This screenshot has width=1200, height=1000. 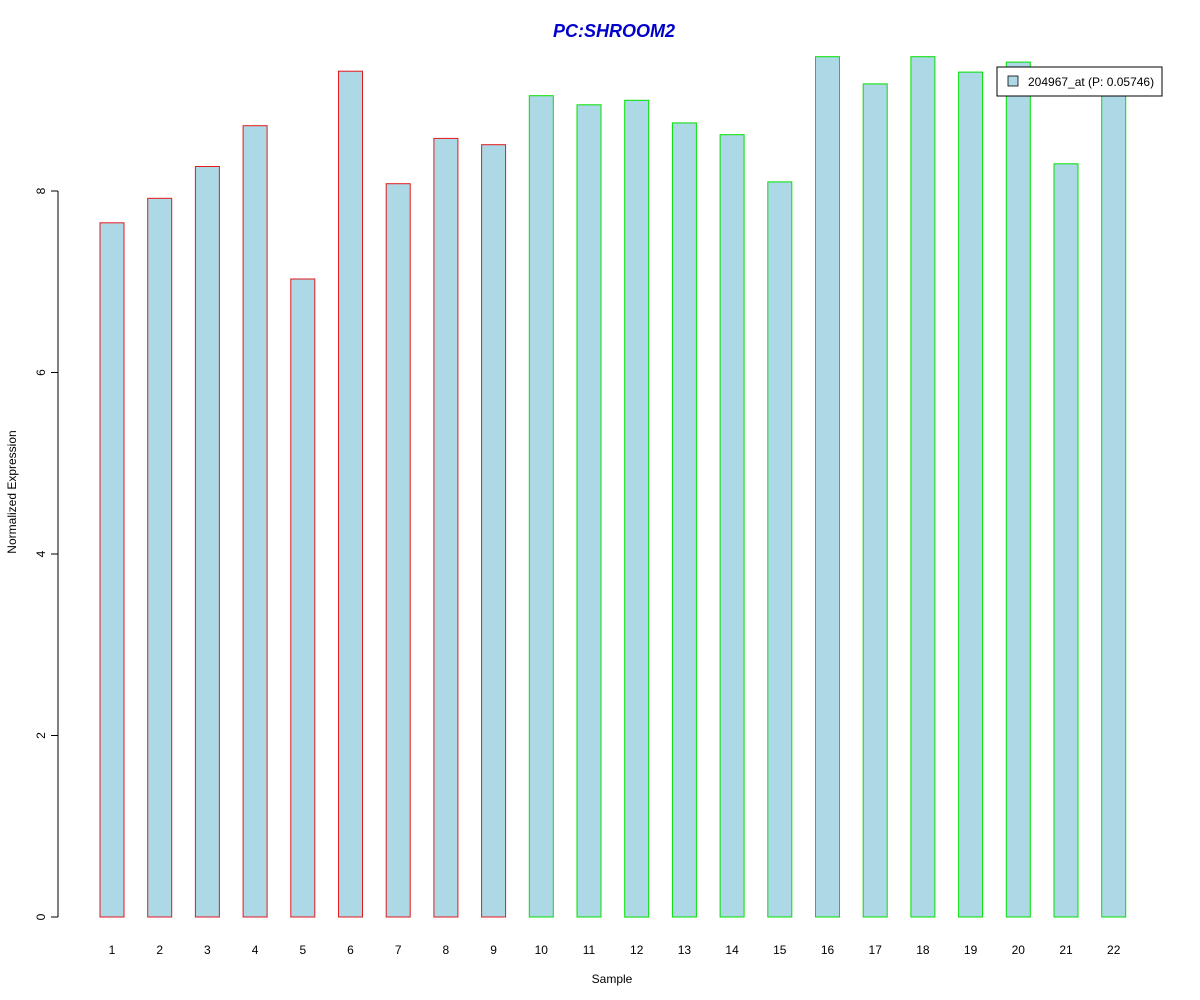 I want to click on x-tick-labels: 1 2 3 4 5 6 7 8 9 10 11 12 13 14 15 16 17 18 19 20 21 22, so click(x=615, y=950).